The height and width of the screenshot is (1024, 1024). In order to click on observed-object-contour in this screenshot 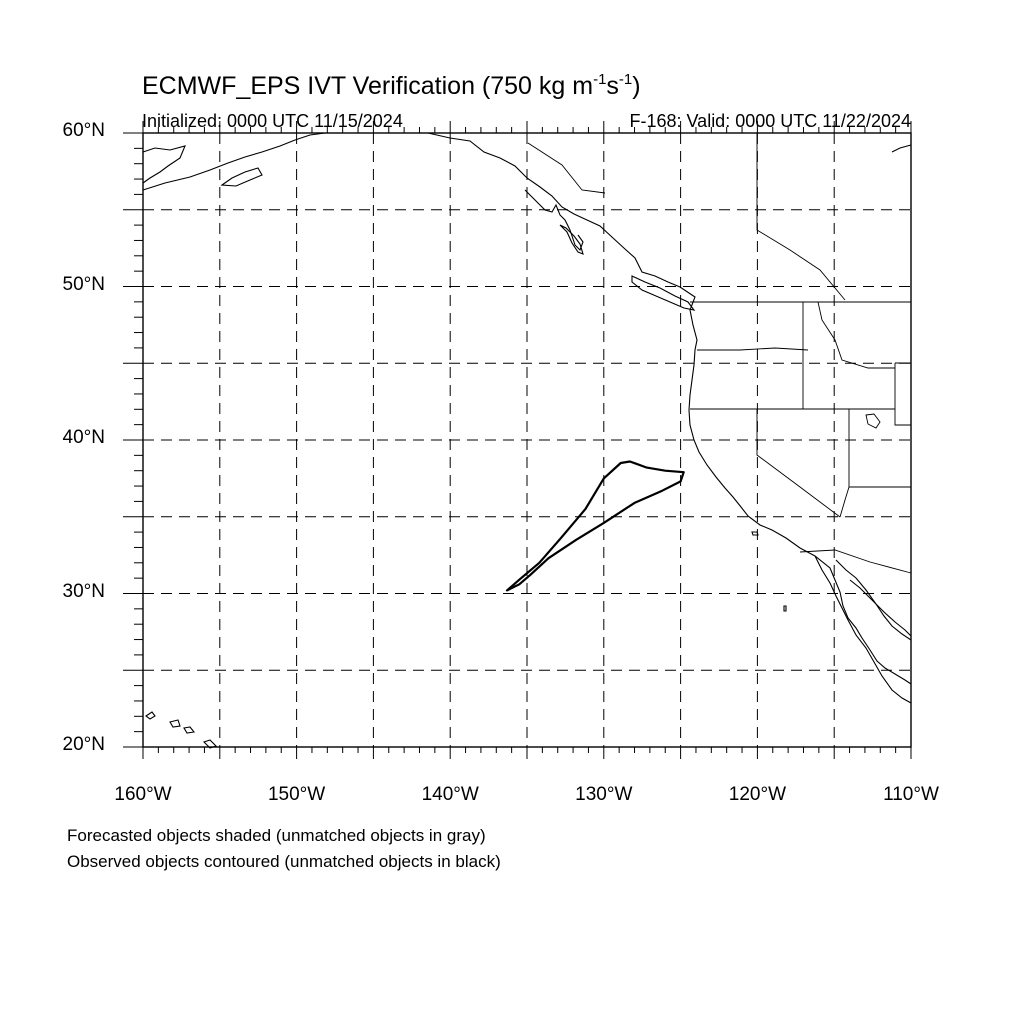, I will do `click(595, 526)`.